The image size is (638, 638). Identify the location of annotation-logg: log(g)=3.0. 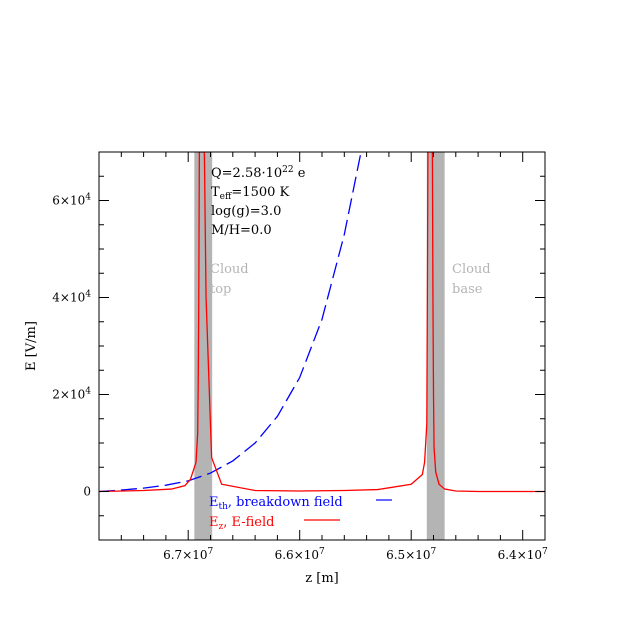
(246, 211).